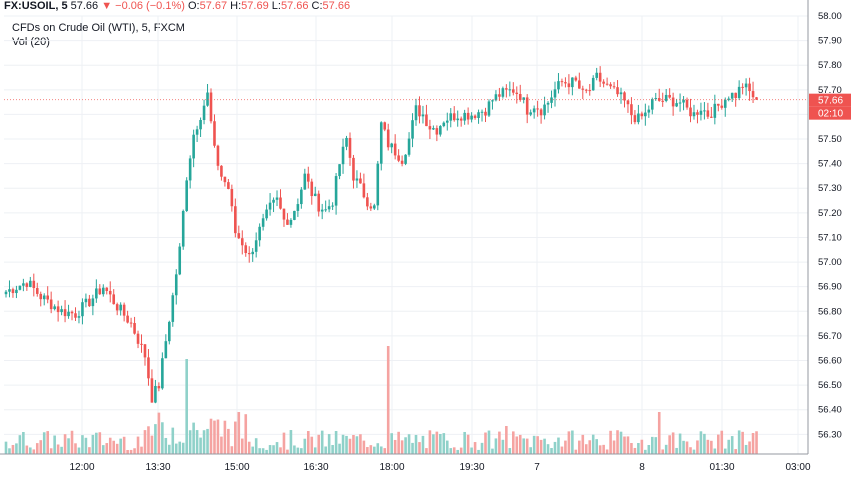 Image resolution: width=852 pixels, height=485 pixels. Describe the element at coordinates (294, 6) in the screenshot. I see `low-value: 57.66` at that location.